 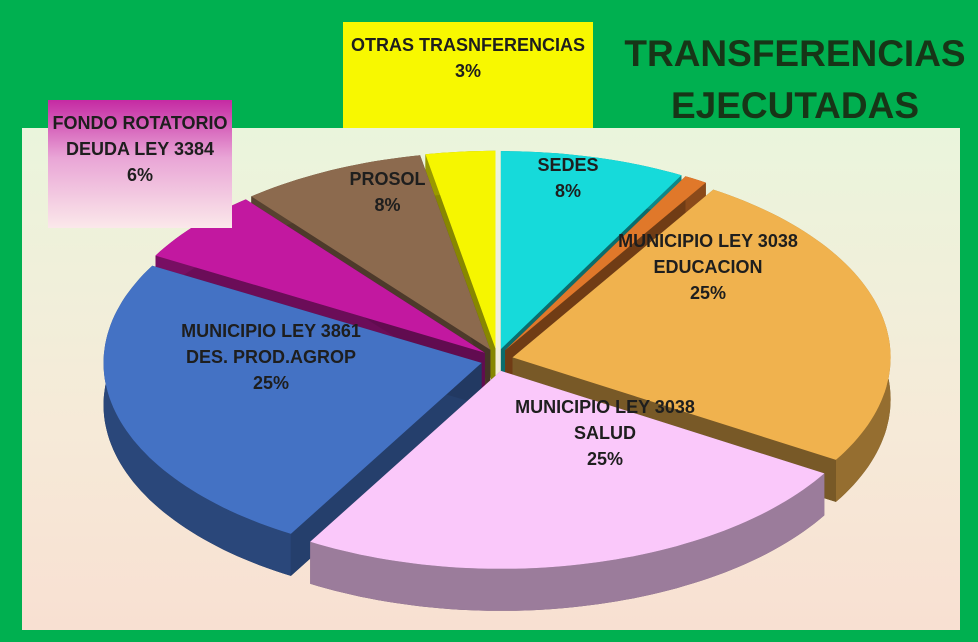 I want to click on data-label: FONDO ROTATORIO DEUDA LEY 3384 6%, so click(x=140, y=164).